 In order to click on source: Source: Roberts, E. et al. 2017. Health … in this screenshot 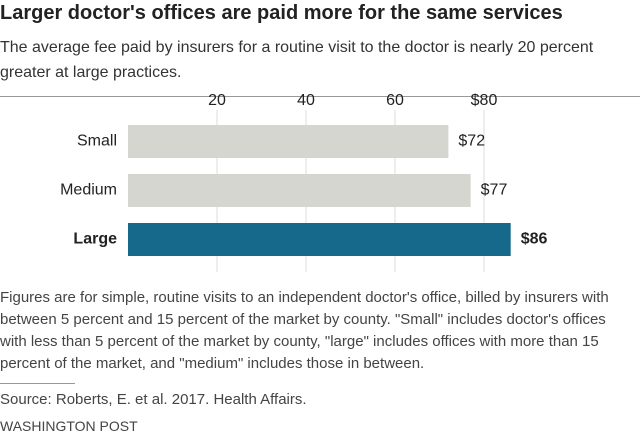, I will do `click(153, 399)`.